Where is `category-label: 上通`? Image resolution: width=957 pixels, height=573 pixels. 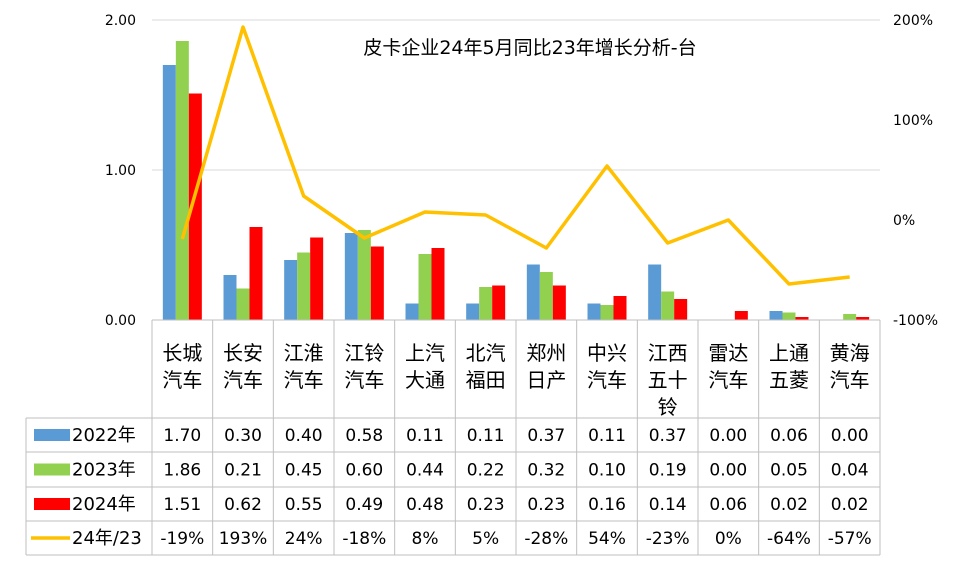
category-label: 上通 is located at coordinates (789, 353).